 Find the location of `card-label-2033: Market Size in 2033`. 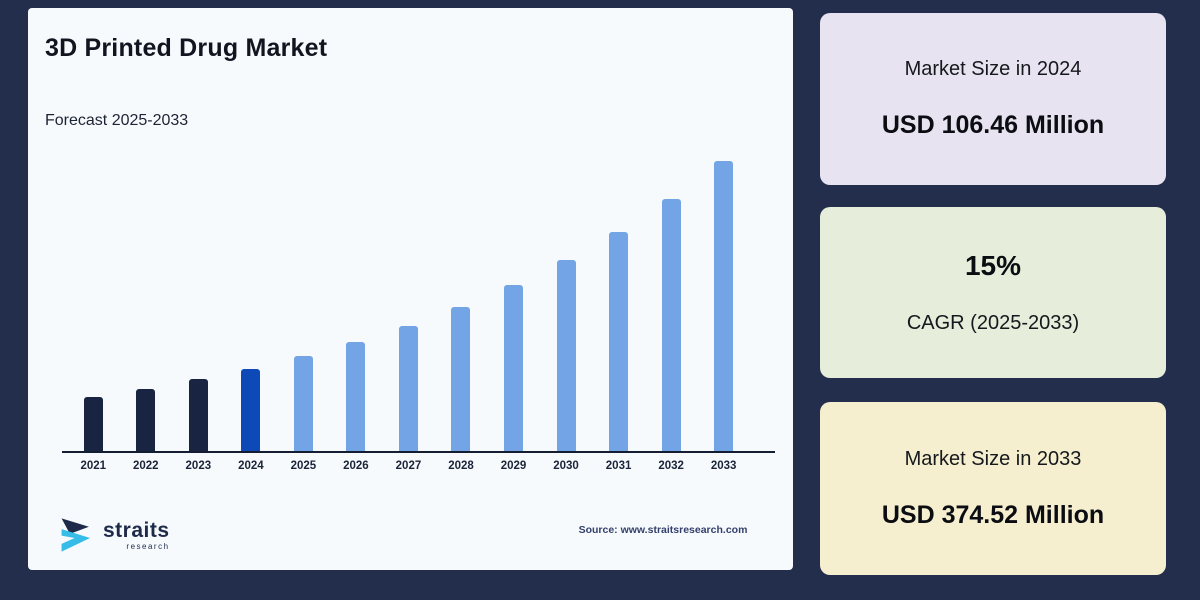

card-label-2033: Market Size in 2033 is located at coordinates (993, 458).